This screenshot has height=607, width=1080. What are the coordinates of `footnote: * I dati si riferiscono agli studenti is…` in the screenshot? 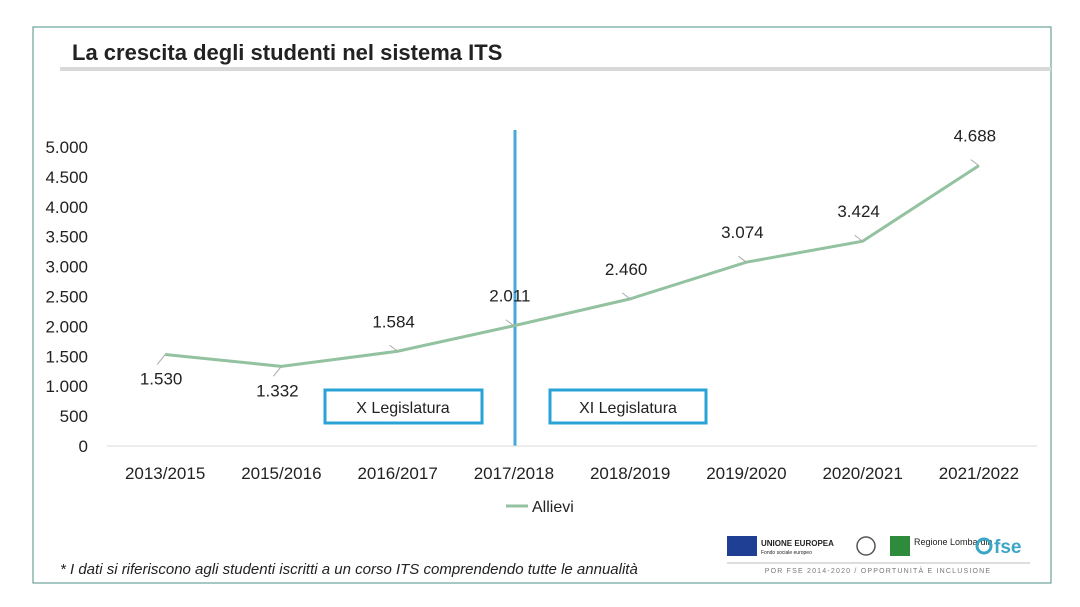 It's located at (349, 569).